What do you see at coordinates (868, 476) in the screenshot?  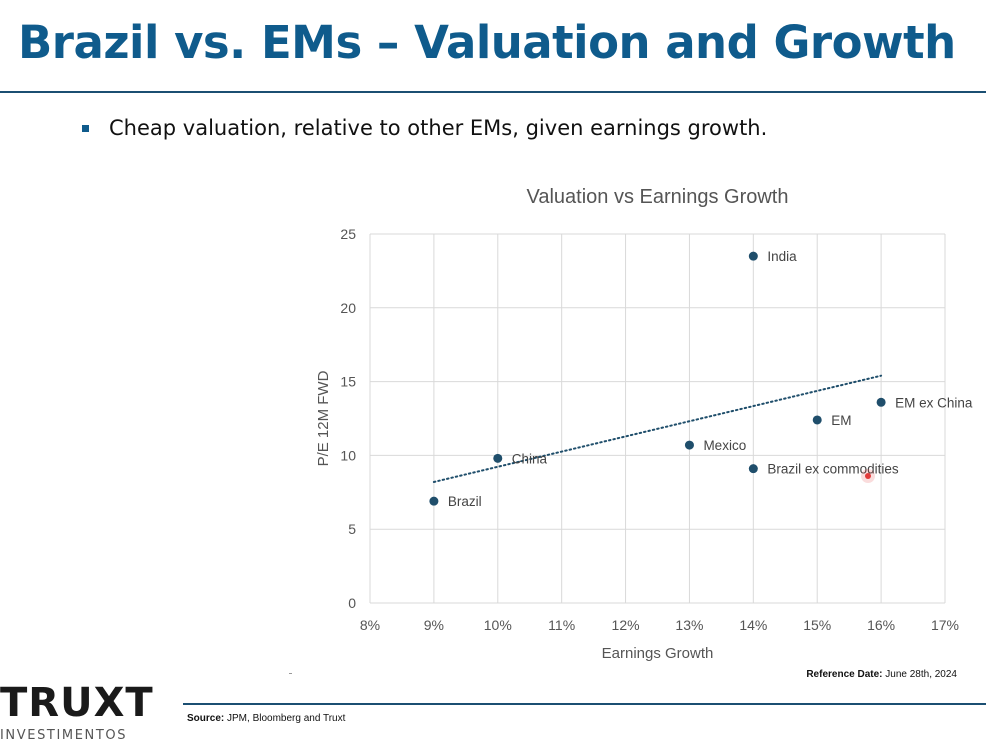 I see `cursor-dot` at bounding box center [868, 476].